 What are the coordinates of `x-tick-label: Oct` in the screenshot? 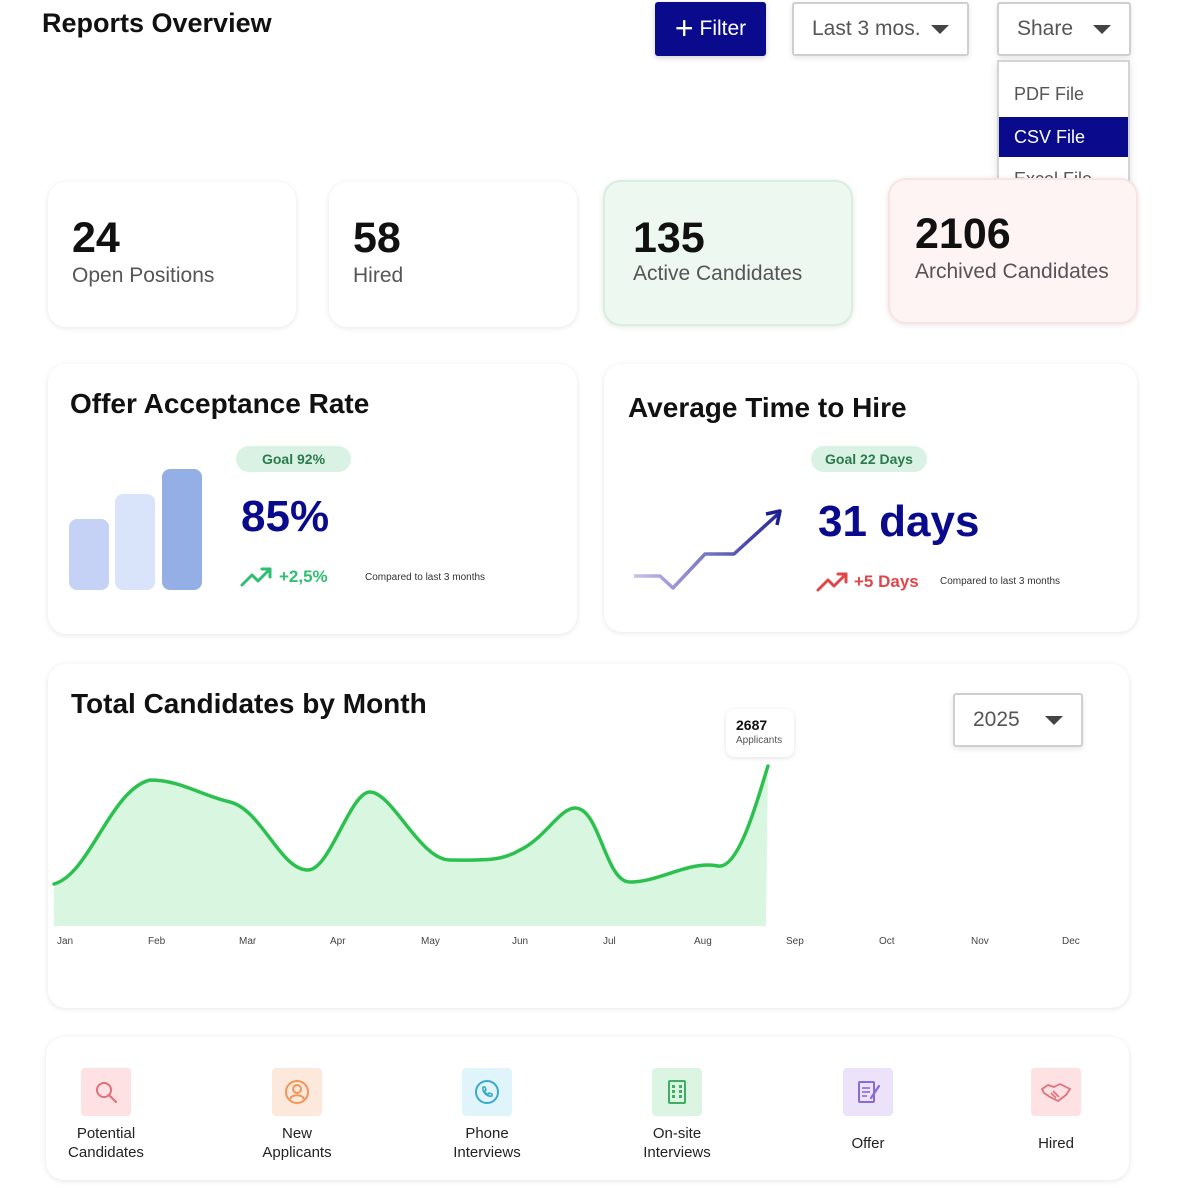 It's located at (887, 941).